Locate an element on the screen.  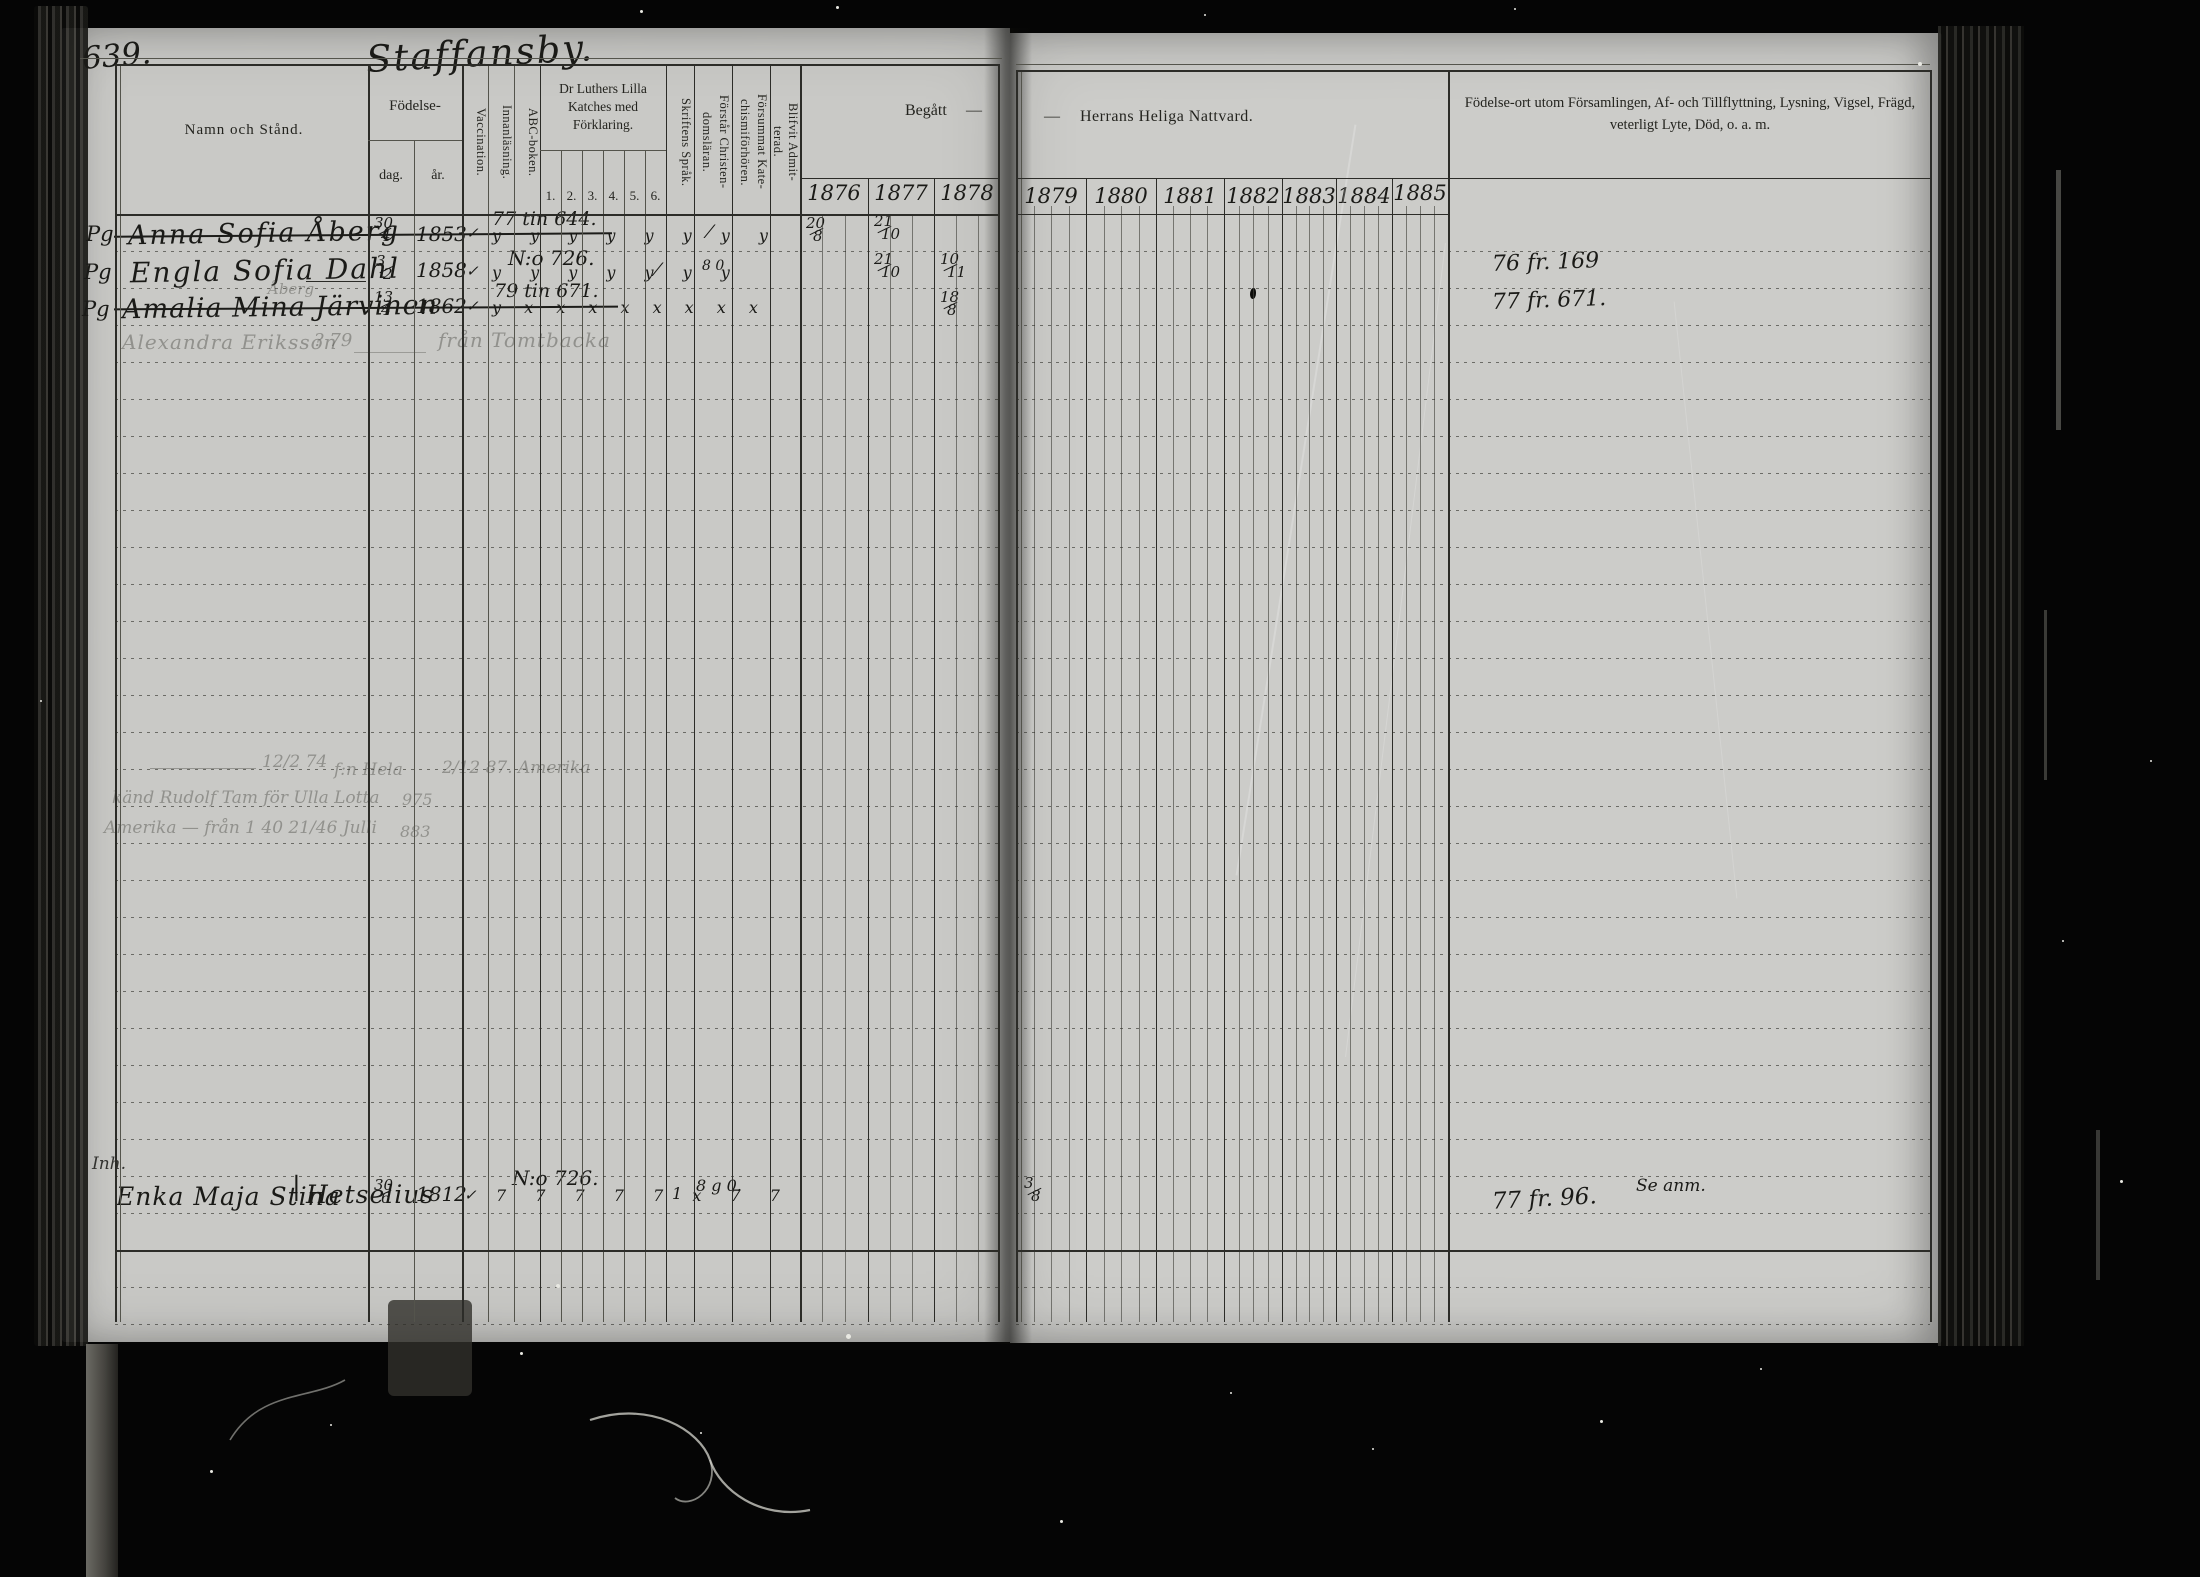
col-header-forsummat: Försummat Kate- chismiförhören. is located at coordinates (753, 142).